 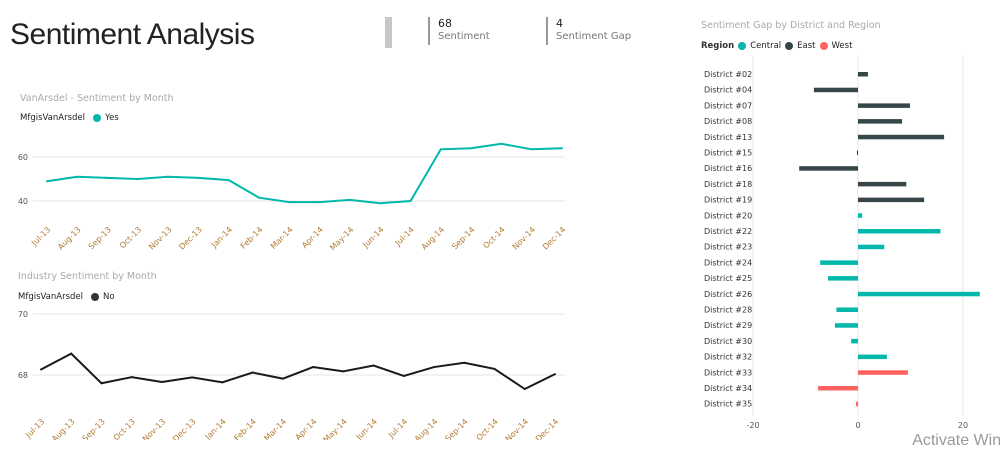 What do you see at coordinates (728, 200) in the screenshot?
I see `district-label: District #19` at bounding box center [728, 200].